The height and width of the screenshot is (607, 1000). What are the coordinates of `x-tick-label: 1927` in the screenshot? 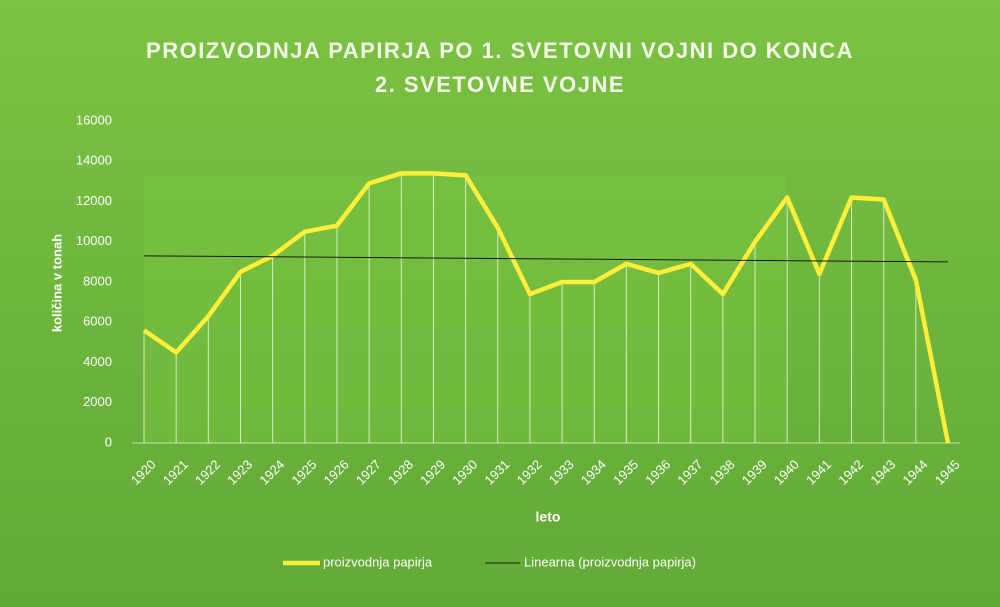 It's located at (368, 472).